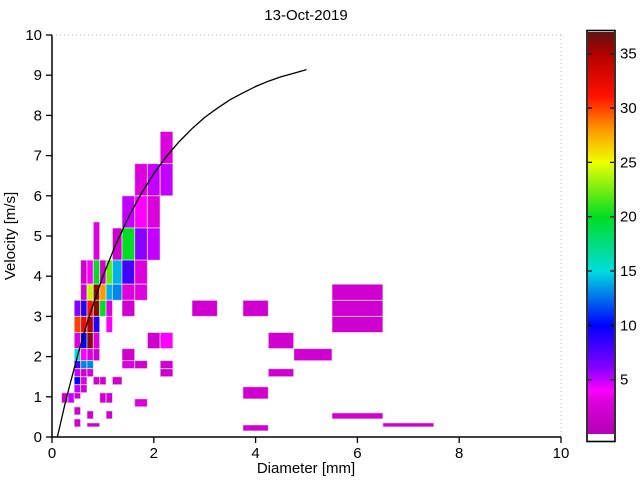 The image size is (640, 480). I want to click on colorbar-tick-label: 25, so click(628, 162).